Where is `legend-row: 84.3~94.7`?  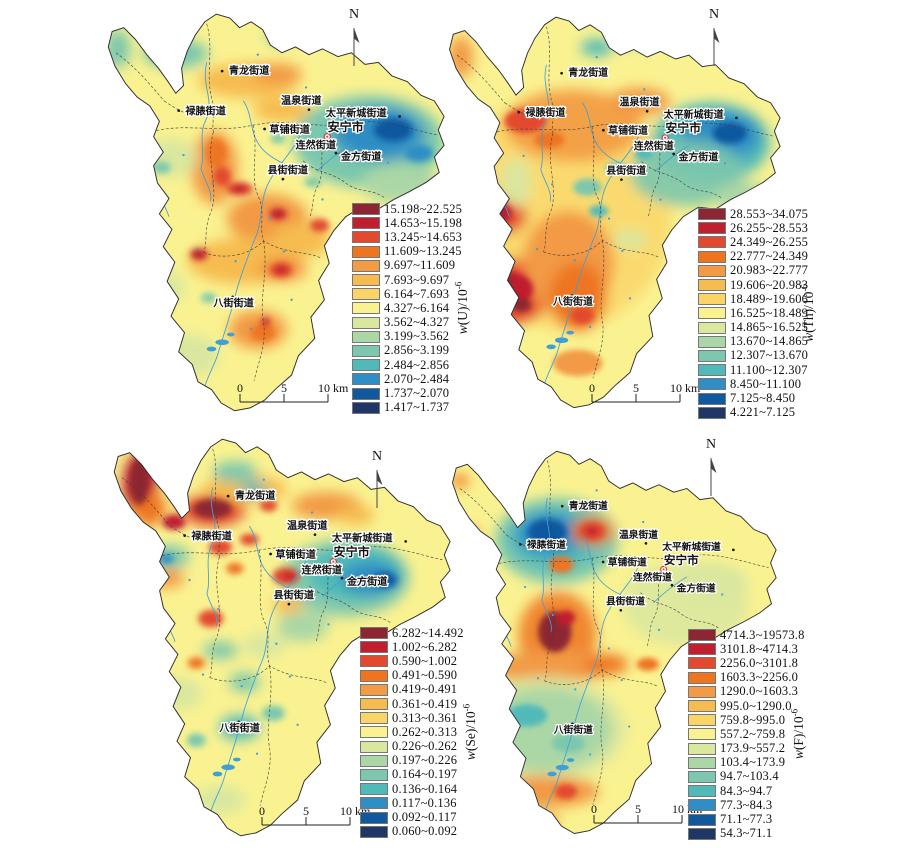 legend-row: 84.3~94.7 is located at coordinates (746, 791).